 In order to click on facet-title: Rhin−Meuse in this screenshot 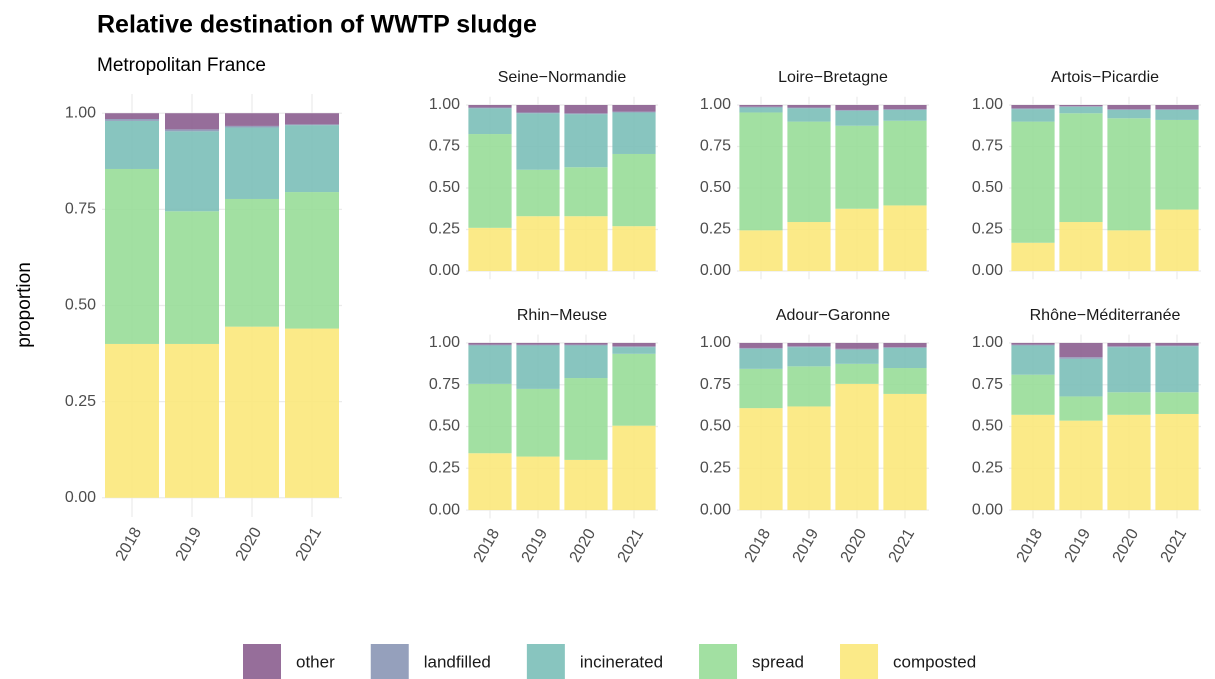, I will do `click(562, 315)`.